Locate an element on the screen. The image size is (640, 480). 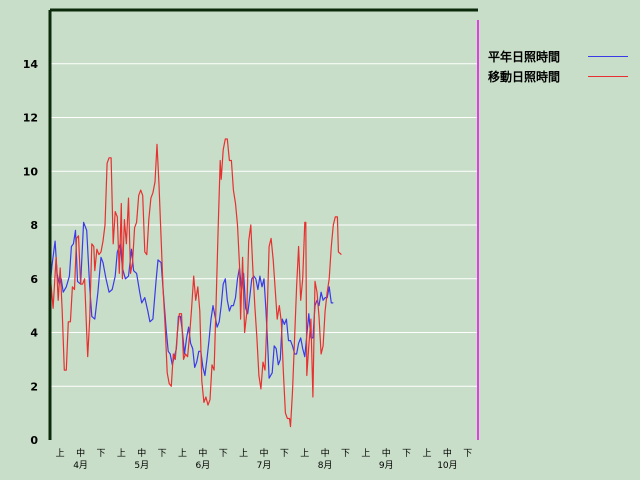
legend: 平年日照時間 移動日照時間 is located at coordinates (558, 66).